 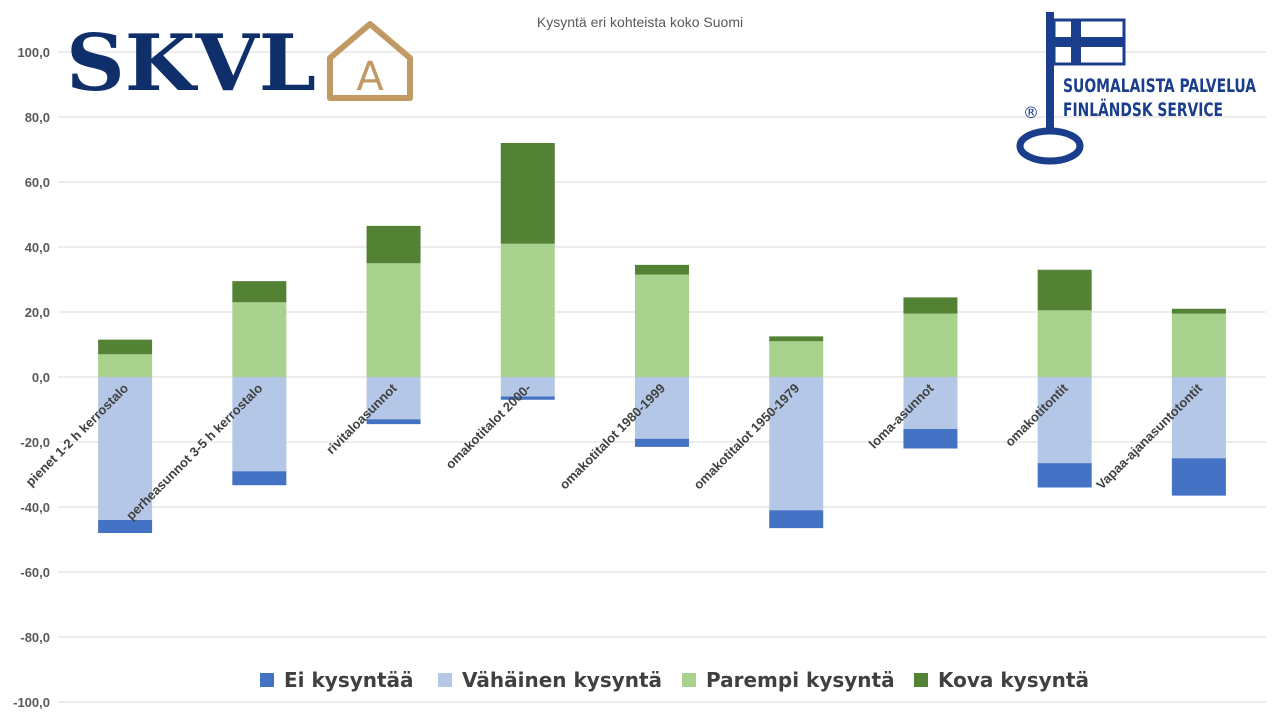 I want to click on y-tick-label: 20,0, so click(x=37, y=312).